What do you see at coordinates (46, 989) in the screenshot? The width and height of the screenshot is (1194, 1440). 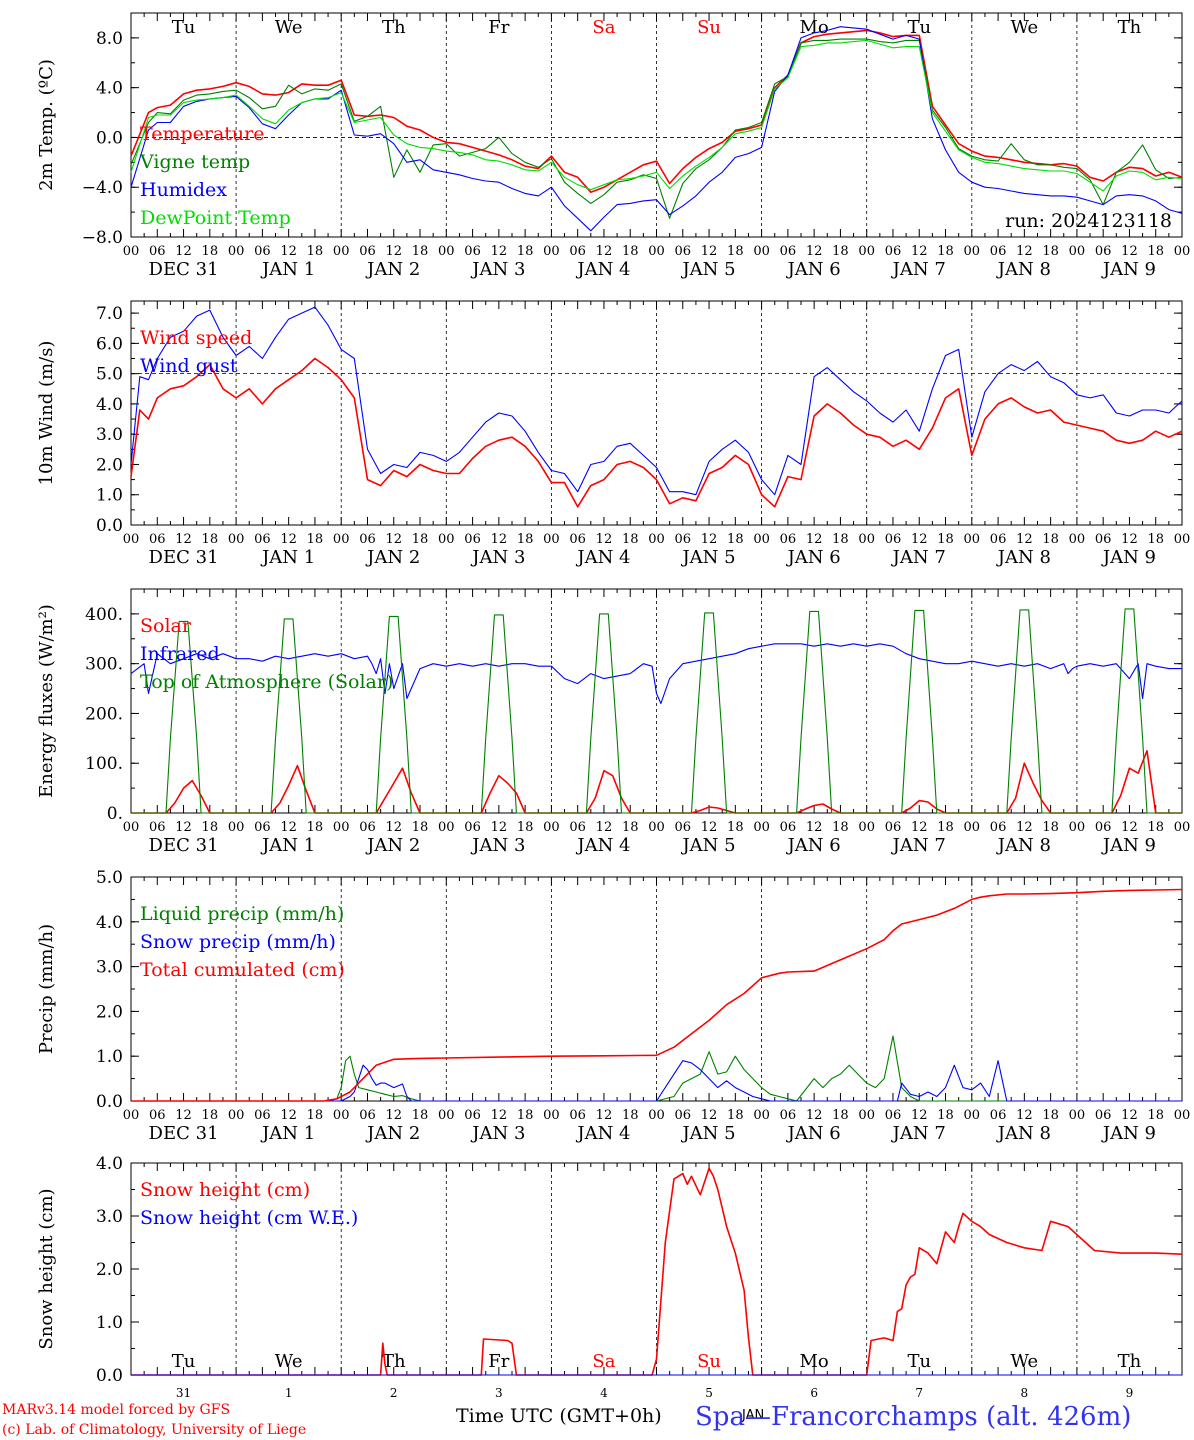 I see `y-axis-label: Precip (mm/h)` at bounding box center [46, 989].